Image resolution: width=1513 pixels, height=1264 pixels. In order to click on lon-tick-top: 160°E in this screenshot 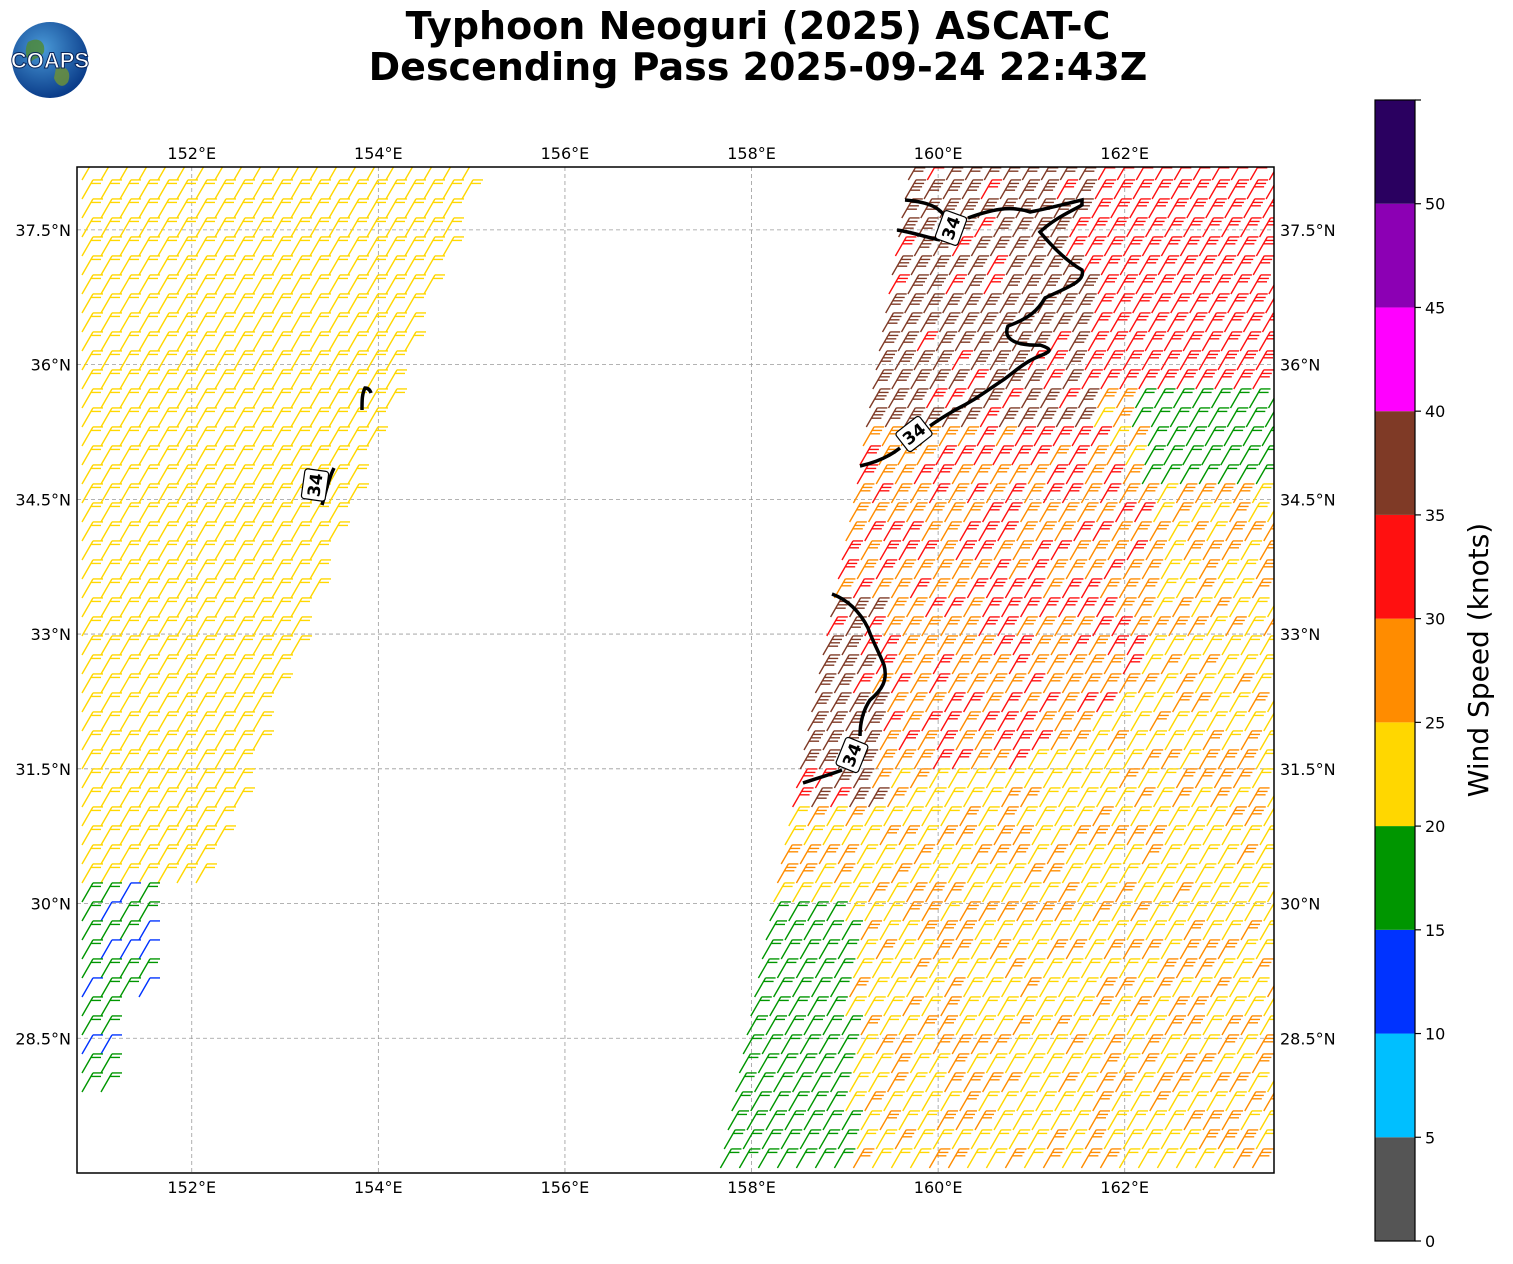, I will do `click(938, 153)`.